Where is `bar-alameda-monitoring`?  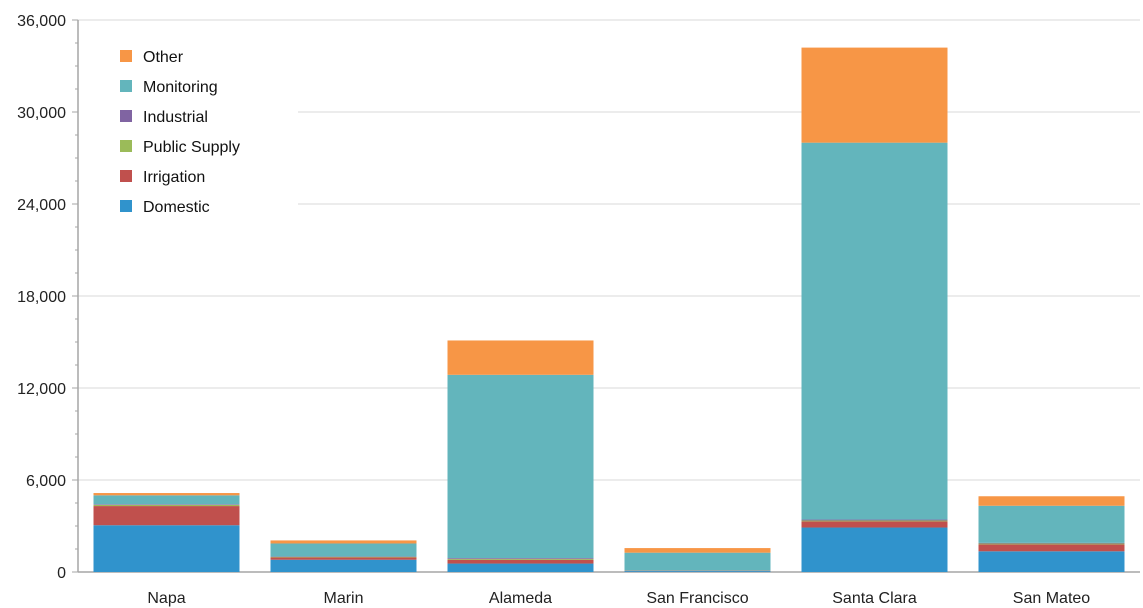 bar-alameda-monitoring is located at coordinates (520, 466).